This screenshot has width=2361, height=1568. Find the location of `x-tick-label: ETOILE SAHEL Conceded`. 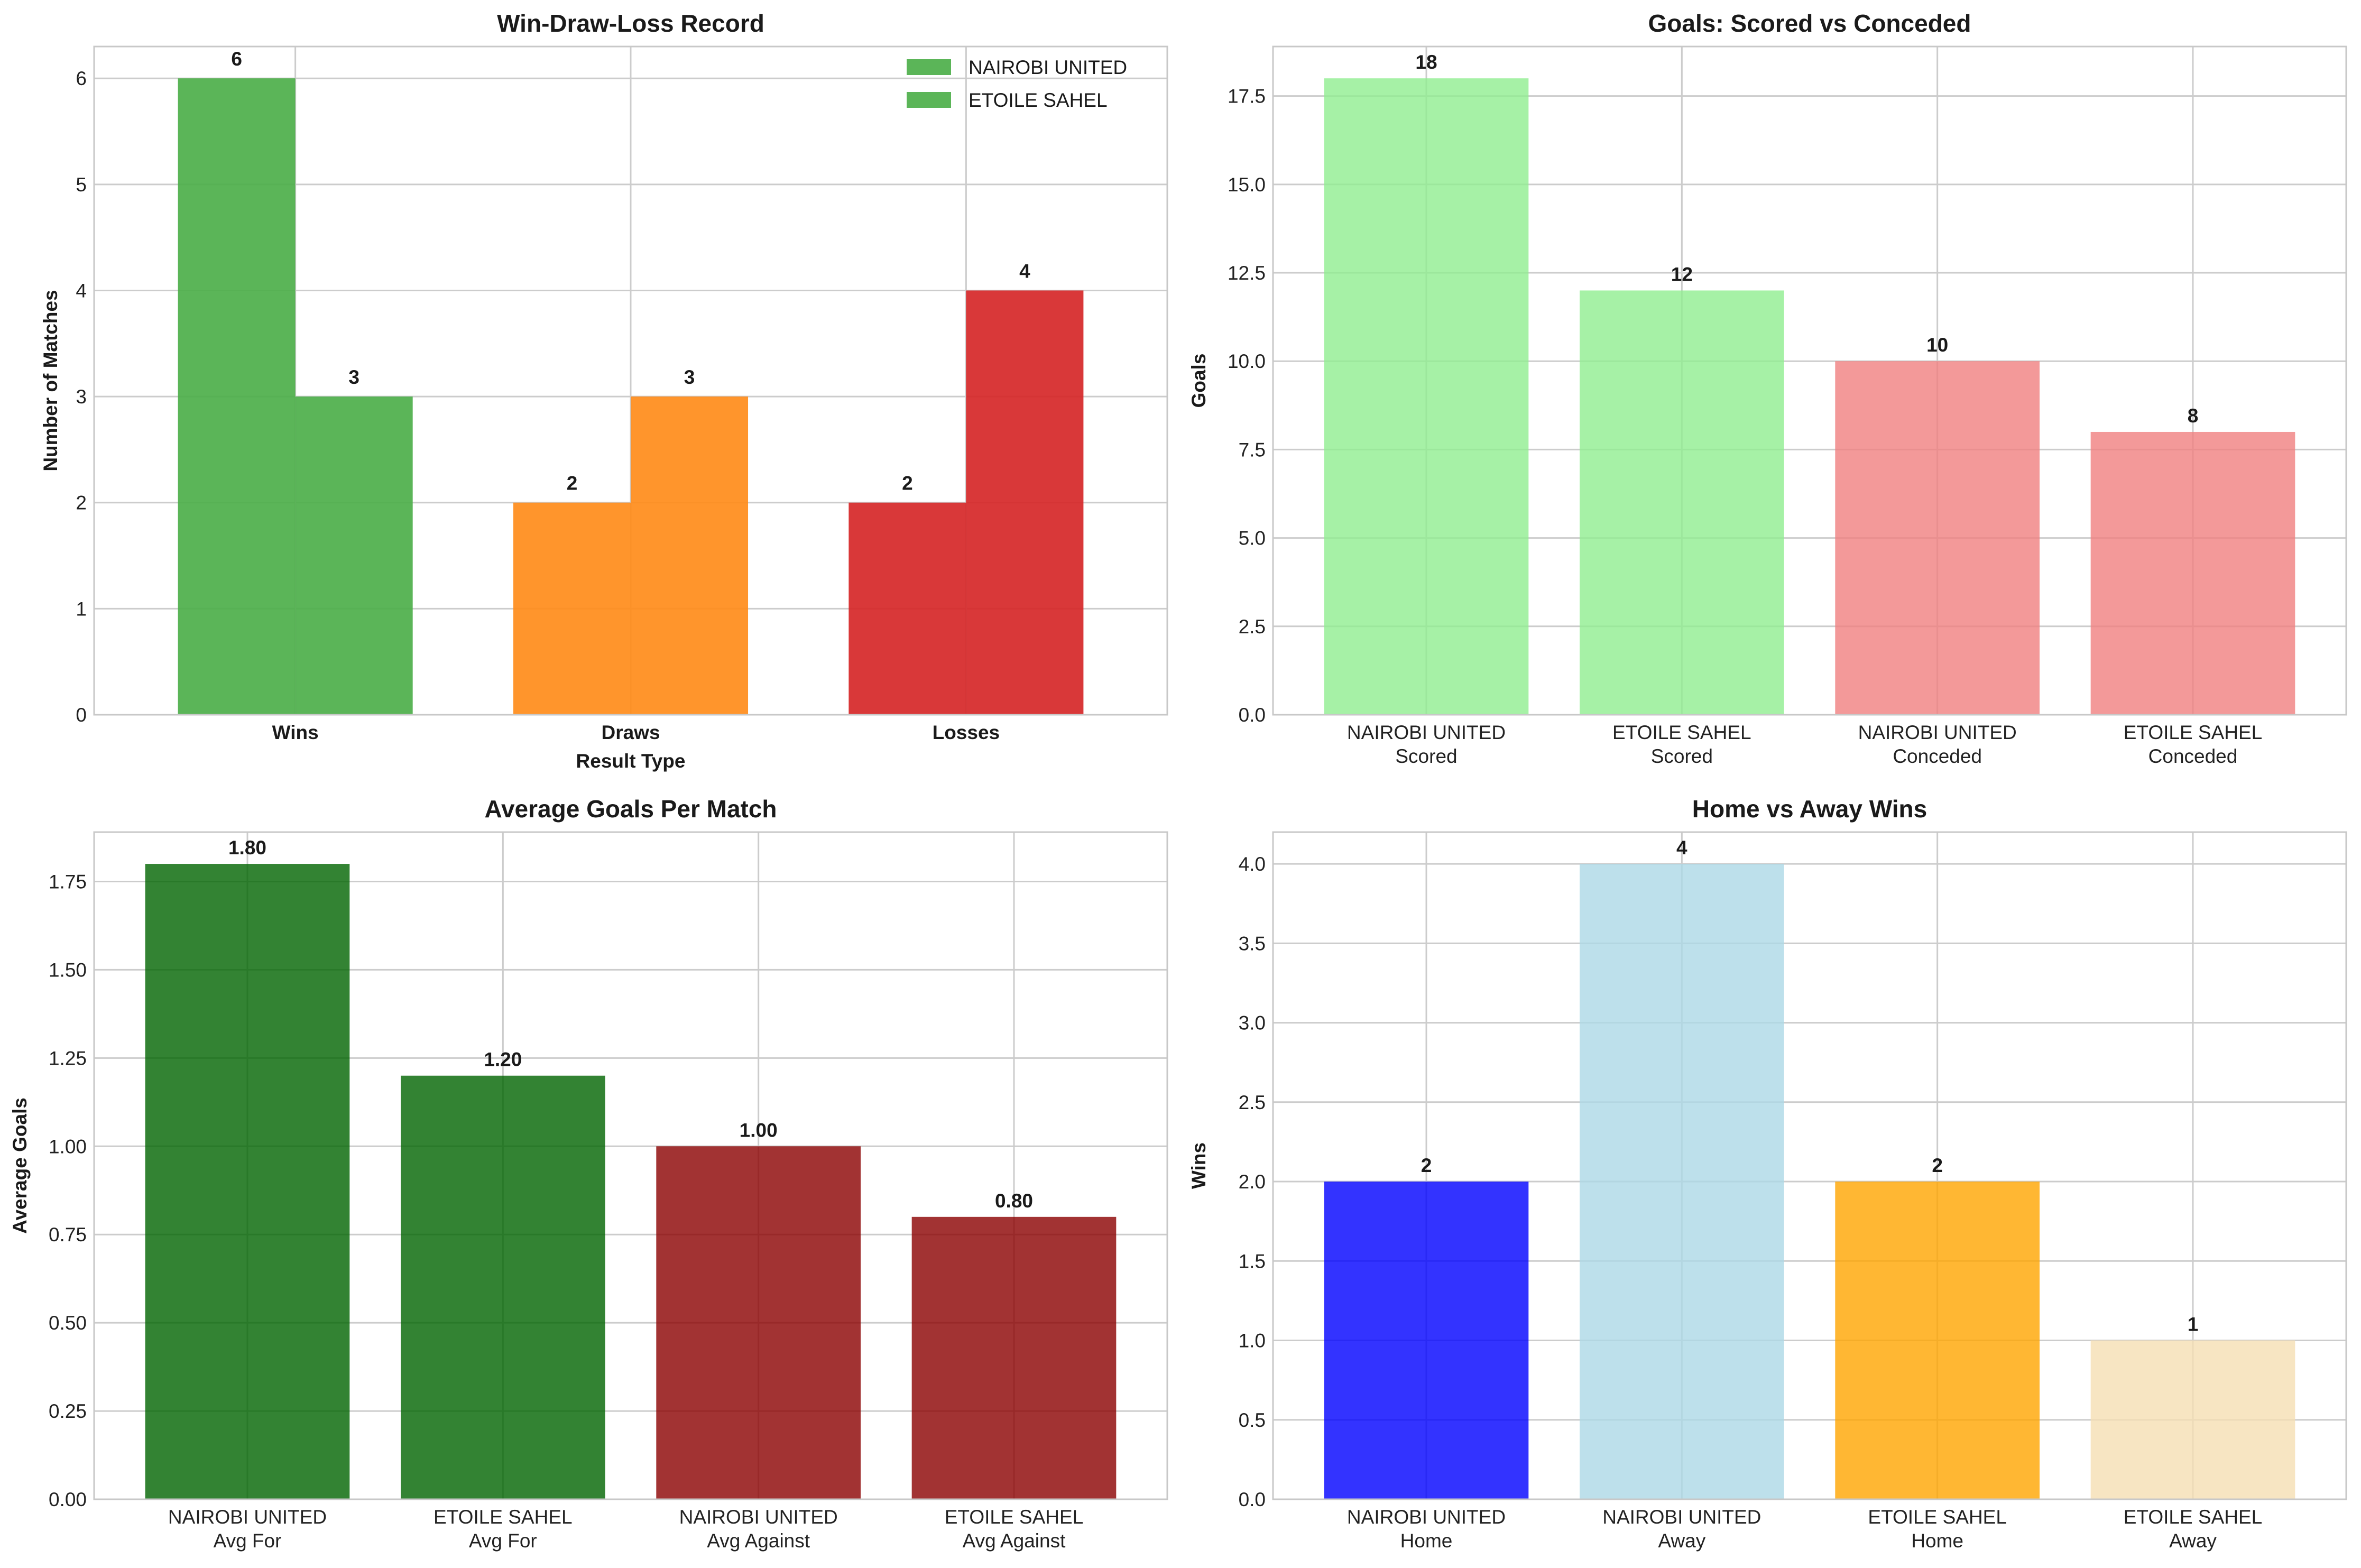

x-tick-label: ETOILE SAHEL Conceded is located at coordinates (2193, 744).